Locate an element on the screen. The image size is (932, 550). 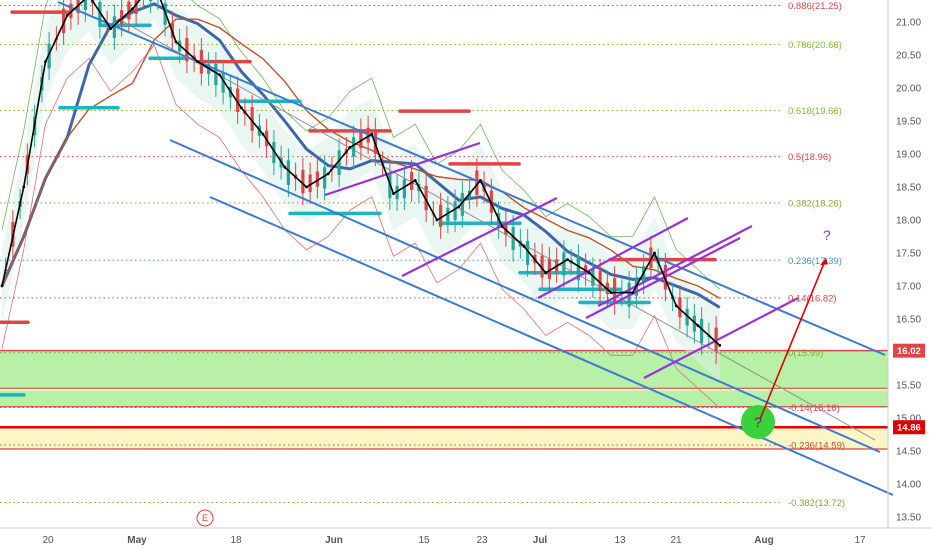
projection-arrowhead is located at coordinates (824, 262).